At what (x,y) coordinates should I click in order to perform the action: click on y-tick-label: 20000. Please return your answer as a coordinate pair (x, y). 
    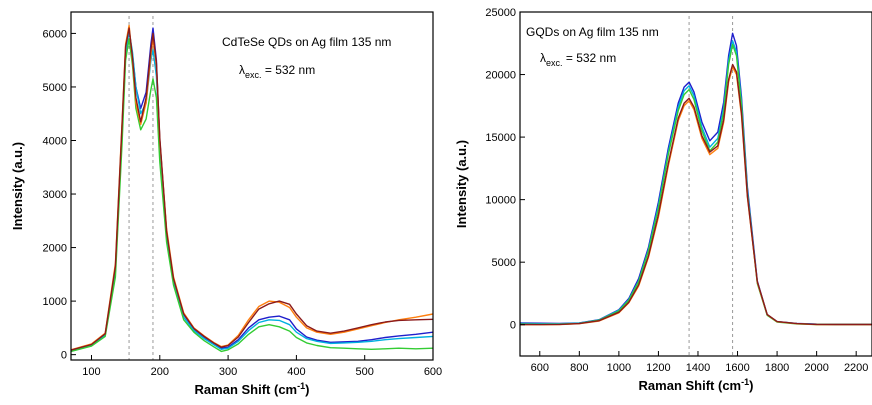
    Looking at the image, I should click on (500, 76).